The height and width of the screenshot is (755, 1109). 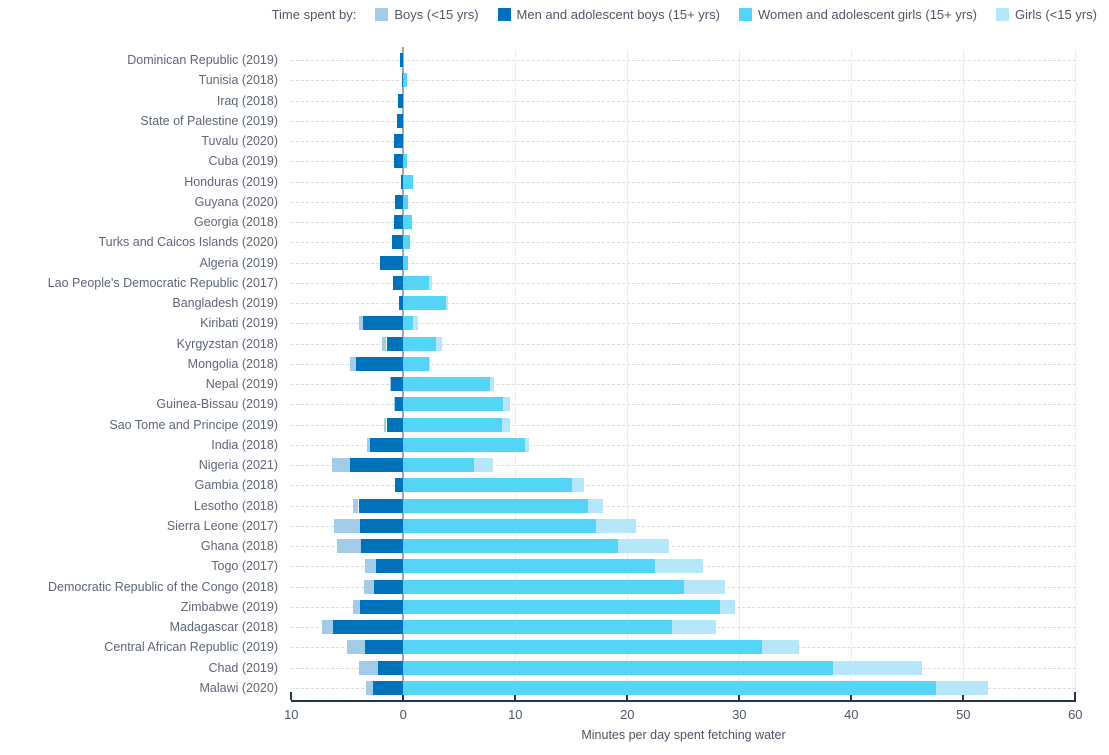 I want to click on legend-item-boys: Boys (<15 yrs), so click(x=427, y=14).